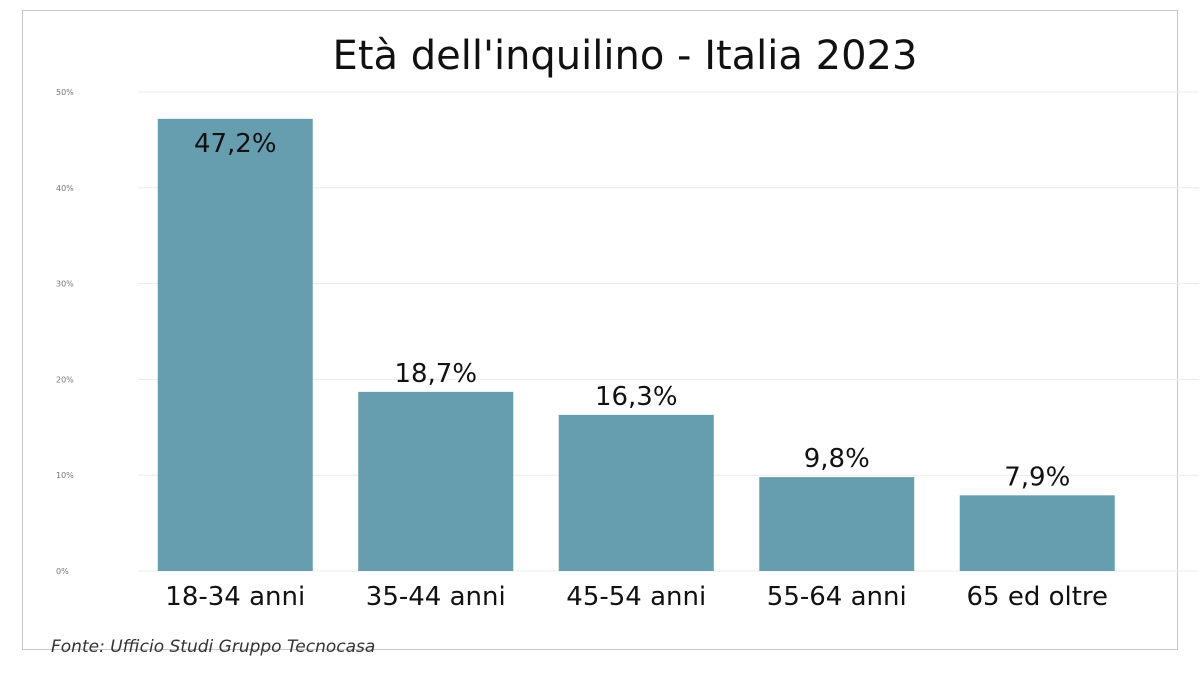  Describe the element at coordinates (213, 647) in the screenshot. I see `source-note: Fonte: Ufficio Studi Gruppo Tecnocasa` at that location.